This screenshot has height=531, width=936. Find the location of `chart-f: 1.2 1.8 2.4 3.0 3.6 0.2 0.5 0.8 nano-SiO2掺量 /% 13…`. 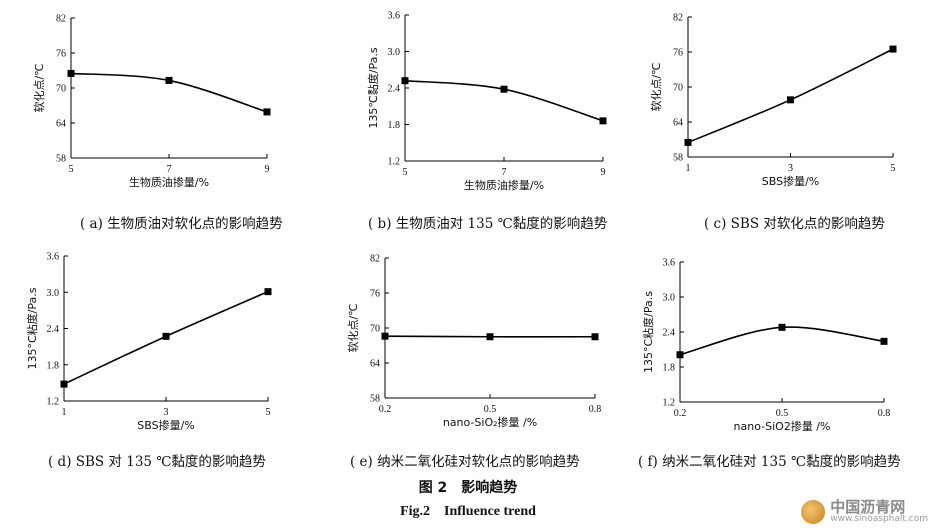

chart-f: 1.2 1.8 2.4 3.0 3.6 0.2 0.5 0.8 nano-SiO2掺量 /% 13… is located at coordinates (766, 346).